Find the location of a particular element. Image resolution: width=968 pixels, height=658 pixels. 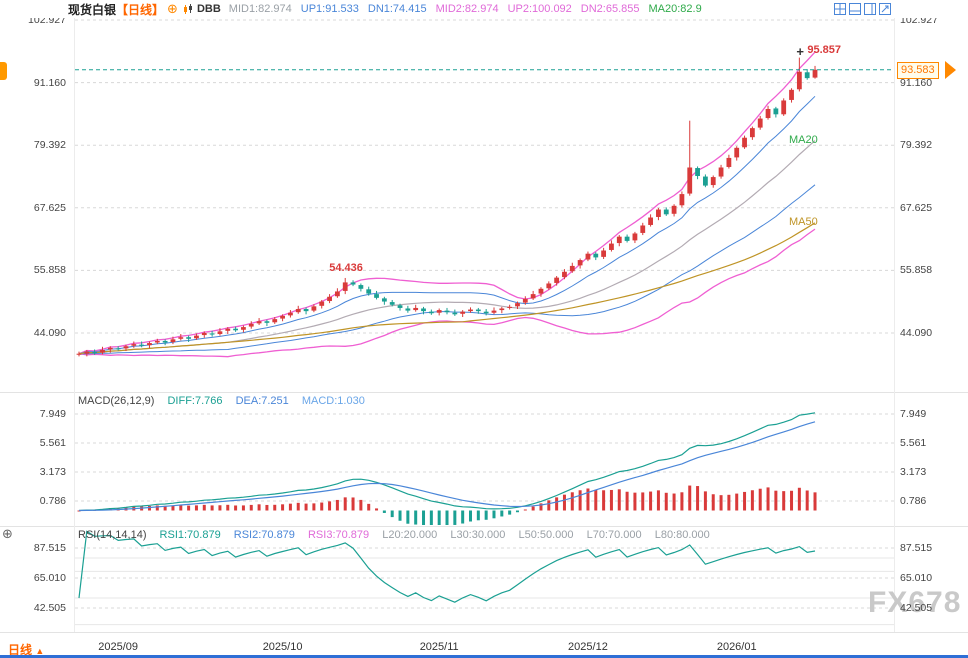

jump-to-latest-button is located at coordinates (950, 69).